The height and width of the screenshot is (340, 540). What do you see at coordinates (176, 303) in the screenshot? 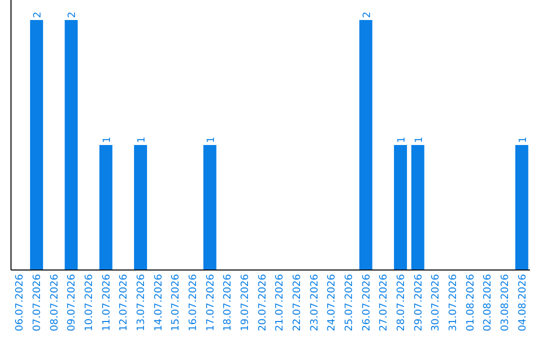
I see `x-tick-label: 15.07.2026` at bounding box center [176, 303].